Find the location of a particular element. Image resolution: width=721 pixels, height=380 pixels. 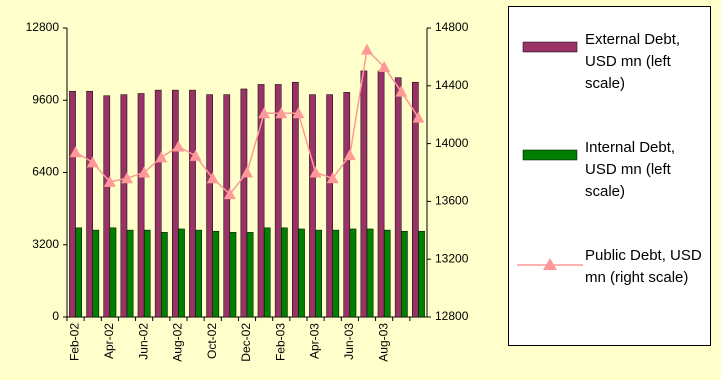

x-tick-label: Jun-02 is located at coordinates (143, 341).